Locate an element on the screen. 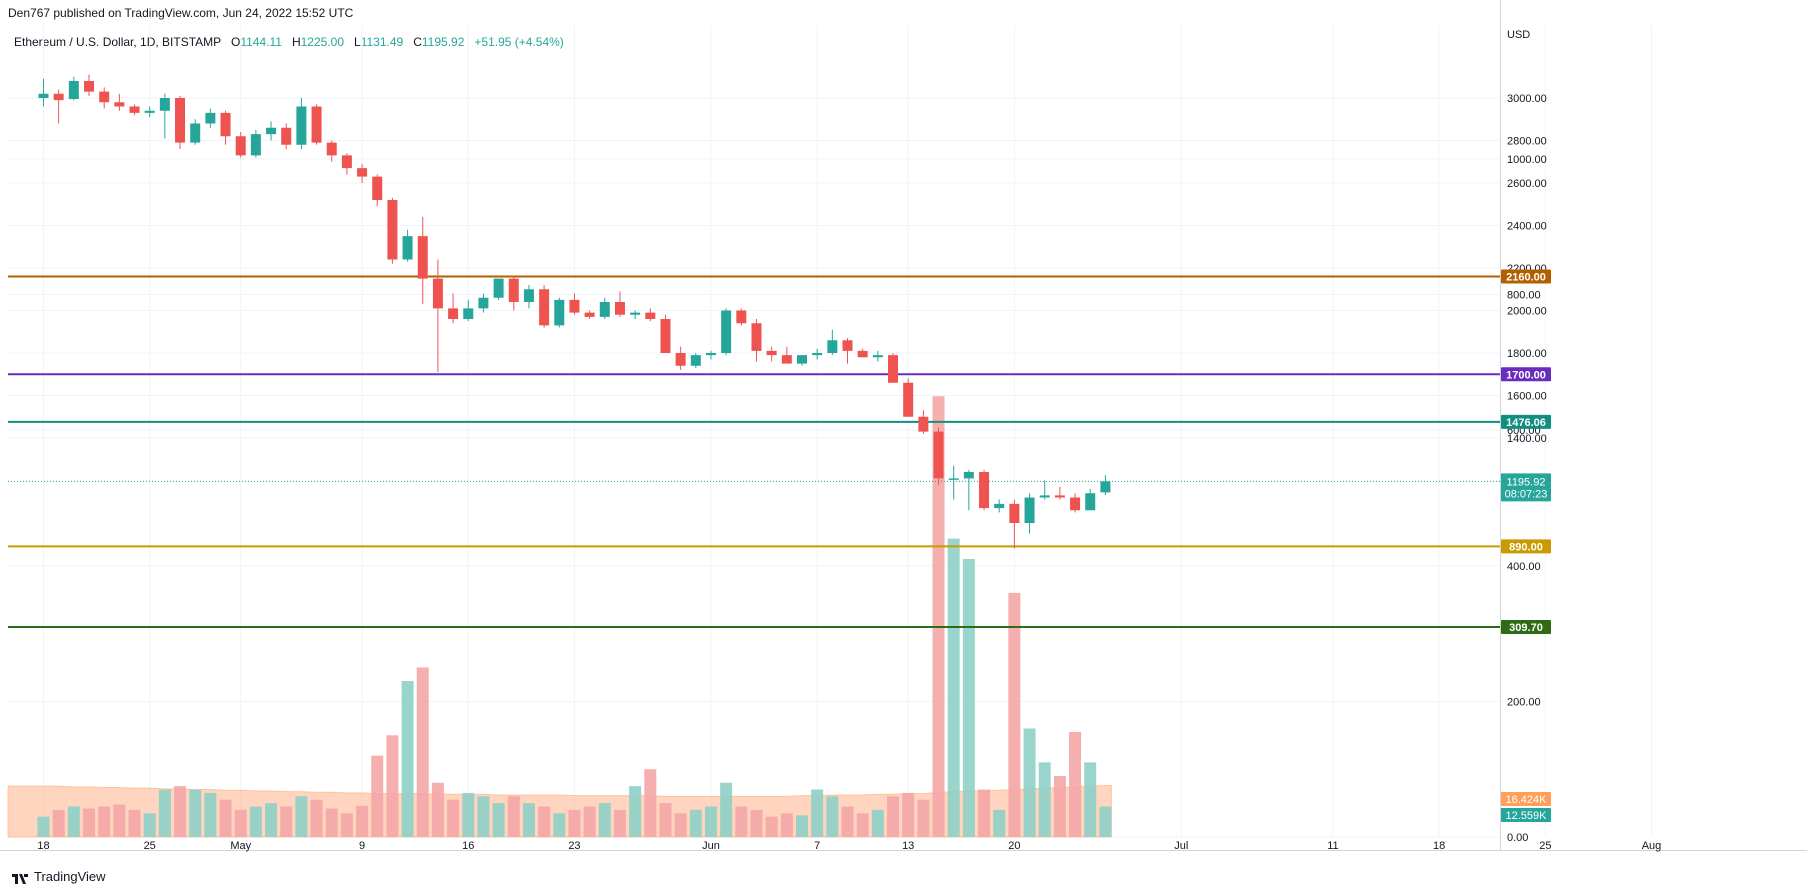 The image size is (1807, 896). level-badge-309.70 is located at coordinates (1526, 626).